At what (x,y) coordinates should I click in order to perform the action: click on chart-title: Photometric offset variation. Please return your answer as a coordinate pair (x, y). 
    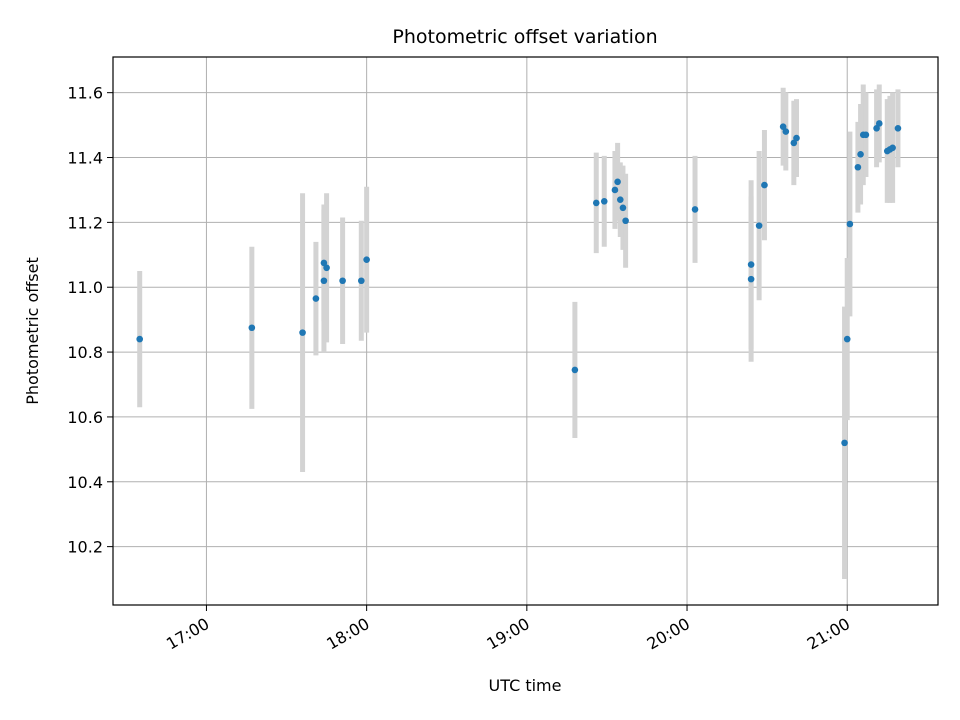
    Looking at the image, I should click on (524, 37).